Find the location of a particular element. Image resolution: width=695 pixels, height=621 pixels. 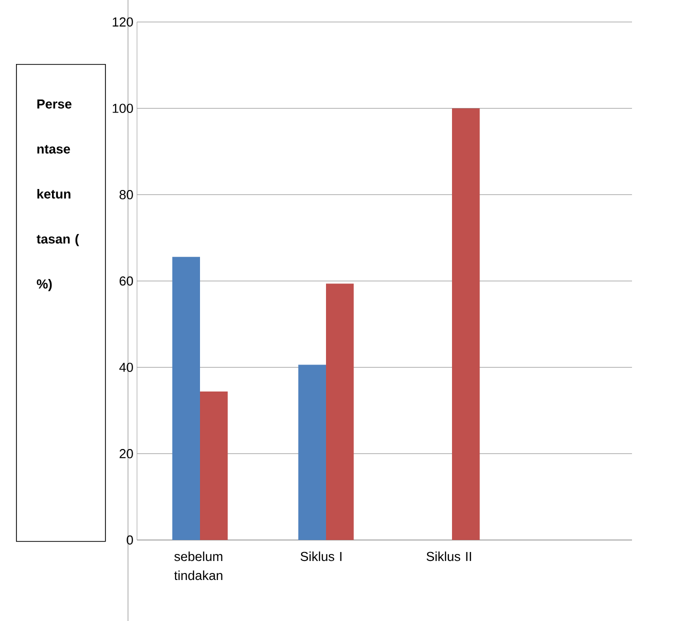

x-tick-label: sebelum tindakan is located at coordinates (198, 566).